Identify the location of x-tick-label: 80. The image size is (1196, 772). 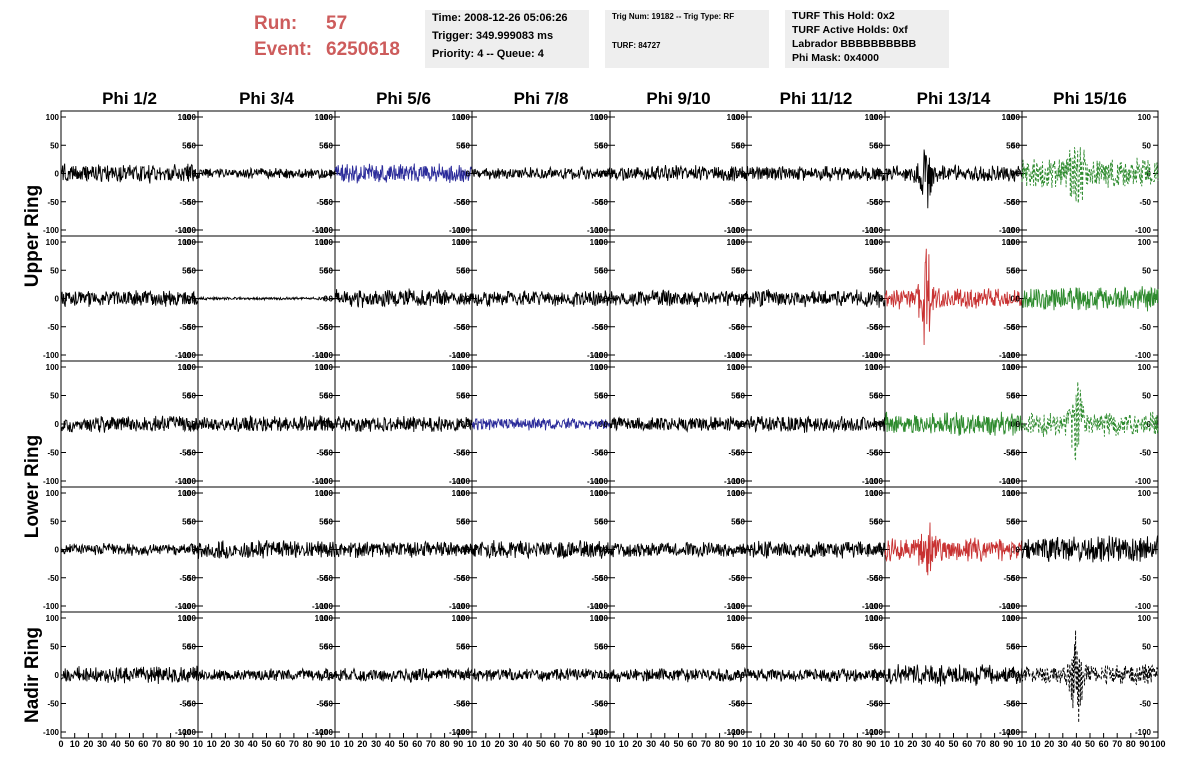
(308, 744).